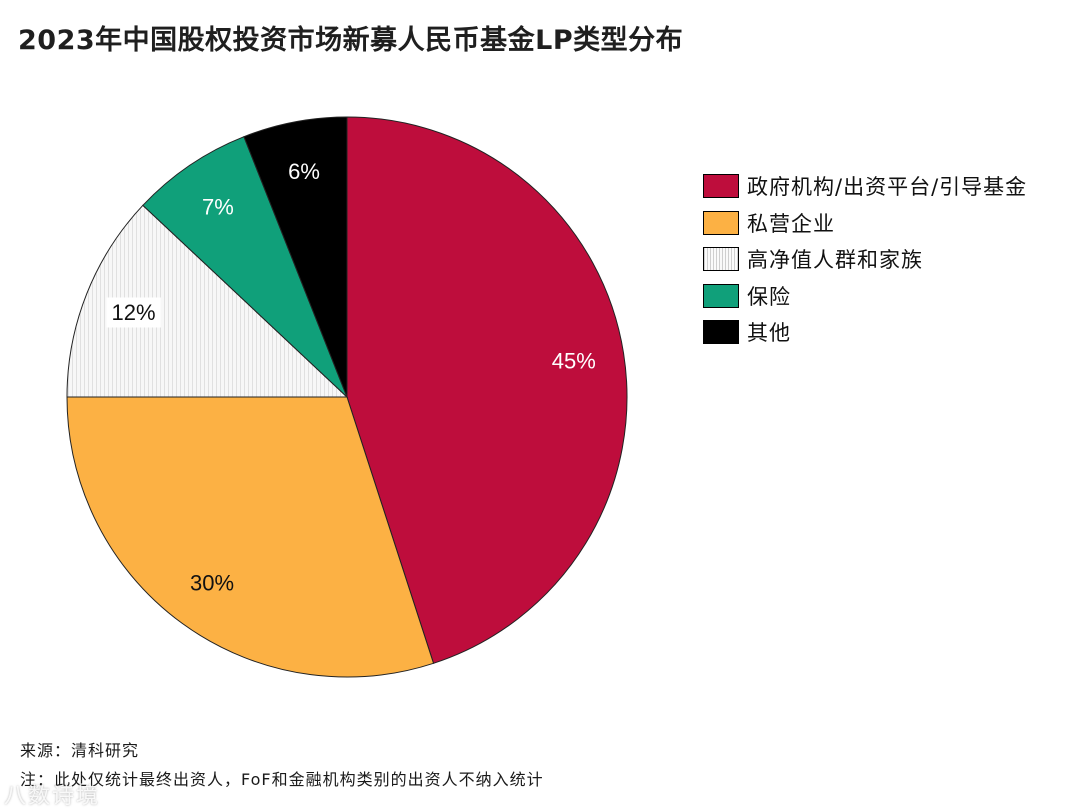  What do you see at coordinates (218, 207) in the screenshot?
I see `pie-data-label-3: 7%` at bounding box center [218, 207].